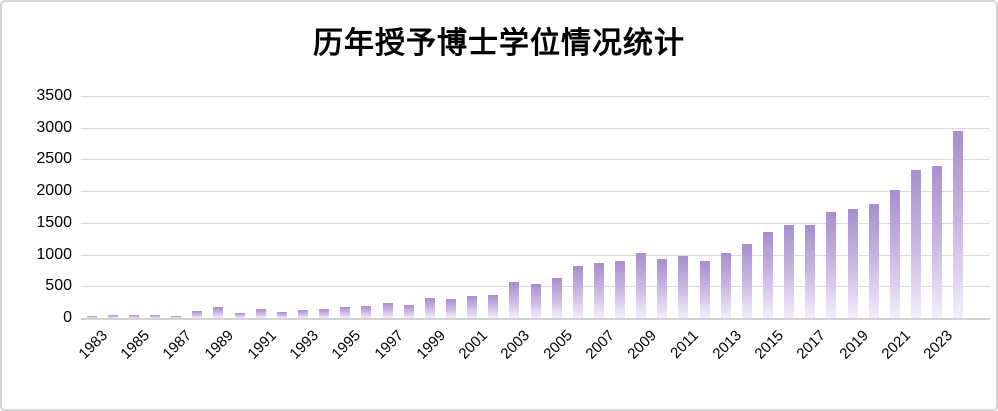 The image size is (998, 411). Describe the element at coordinates (281, 314) in the screenshot. I see `bar-1992` at that location.